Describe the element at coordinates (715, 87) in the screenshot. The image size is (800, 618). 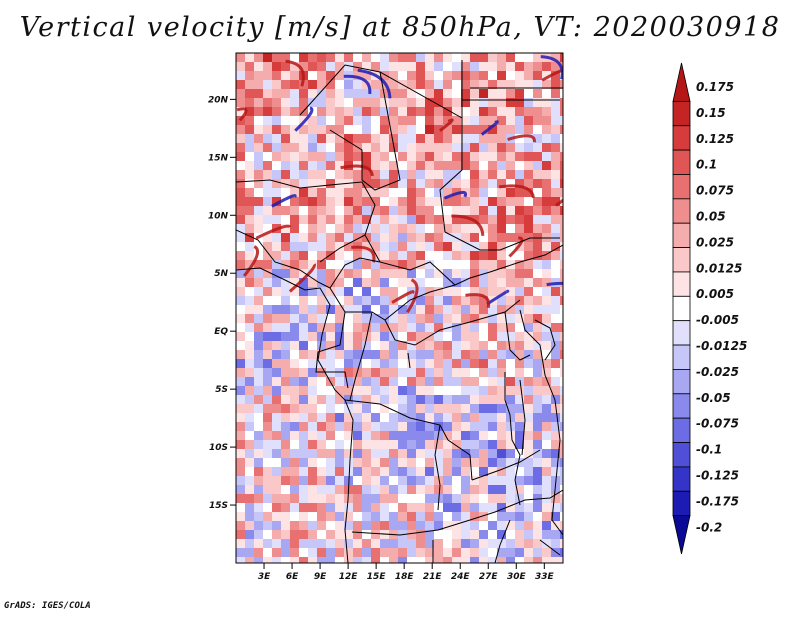
I see `colorbar-label: 0.175` at that location.